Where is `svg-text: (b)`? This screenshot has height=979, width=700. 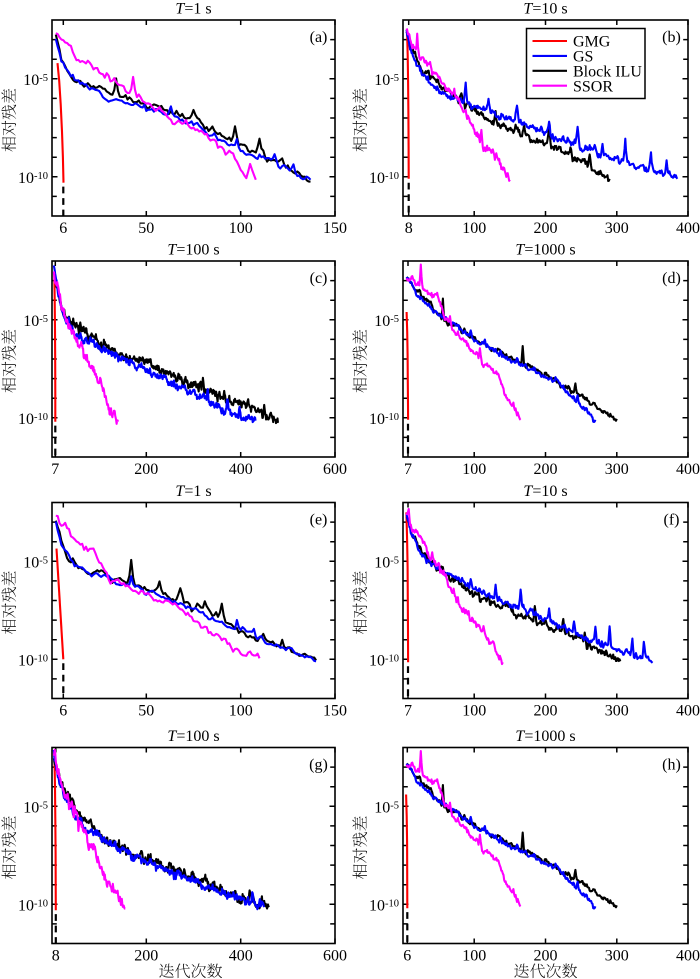 svg-text: (b) is located at coordinates (671, 37).